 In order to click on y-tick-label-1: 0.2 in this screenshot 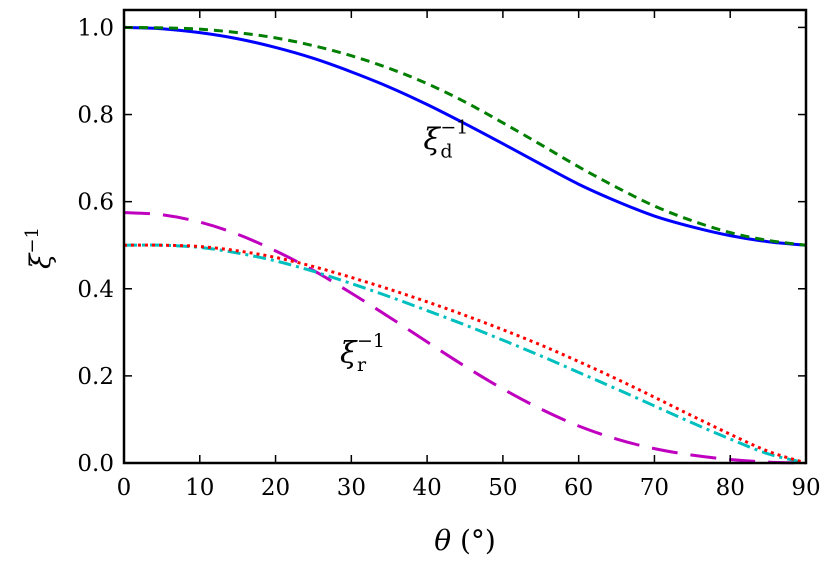, I will do `click(95, 377)`.